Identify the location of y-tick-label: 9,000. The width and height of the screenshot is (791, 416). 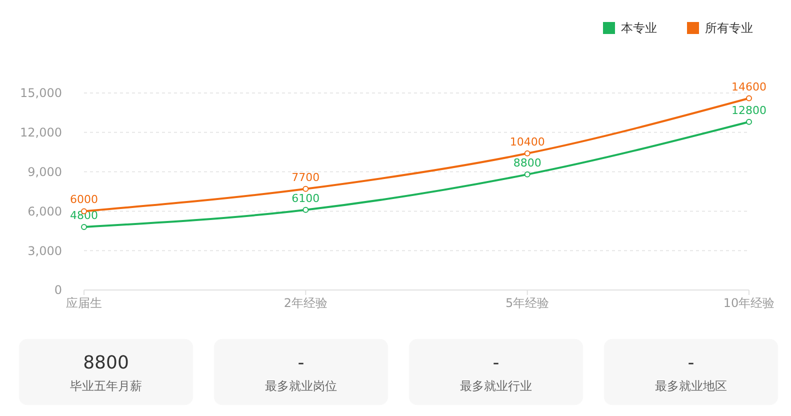
(45, 172).